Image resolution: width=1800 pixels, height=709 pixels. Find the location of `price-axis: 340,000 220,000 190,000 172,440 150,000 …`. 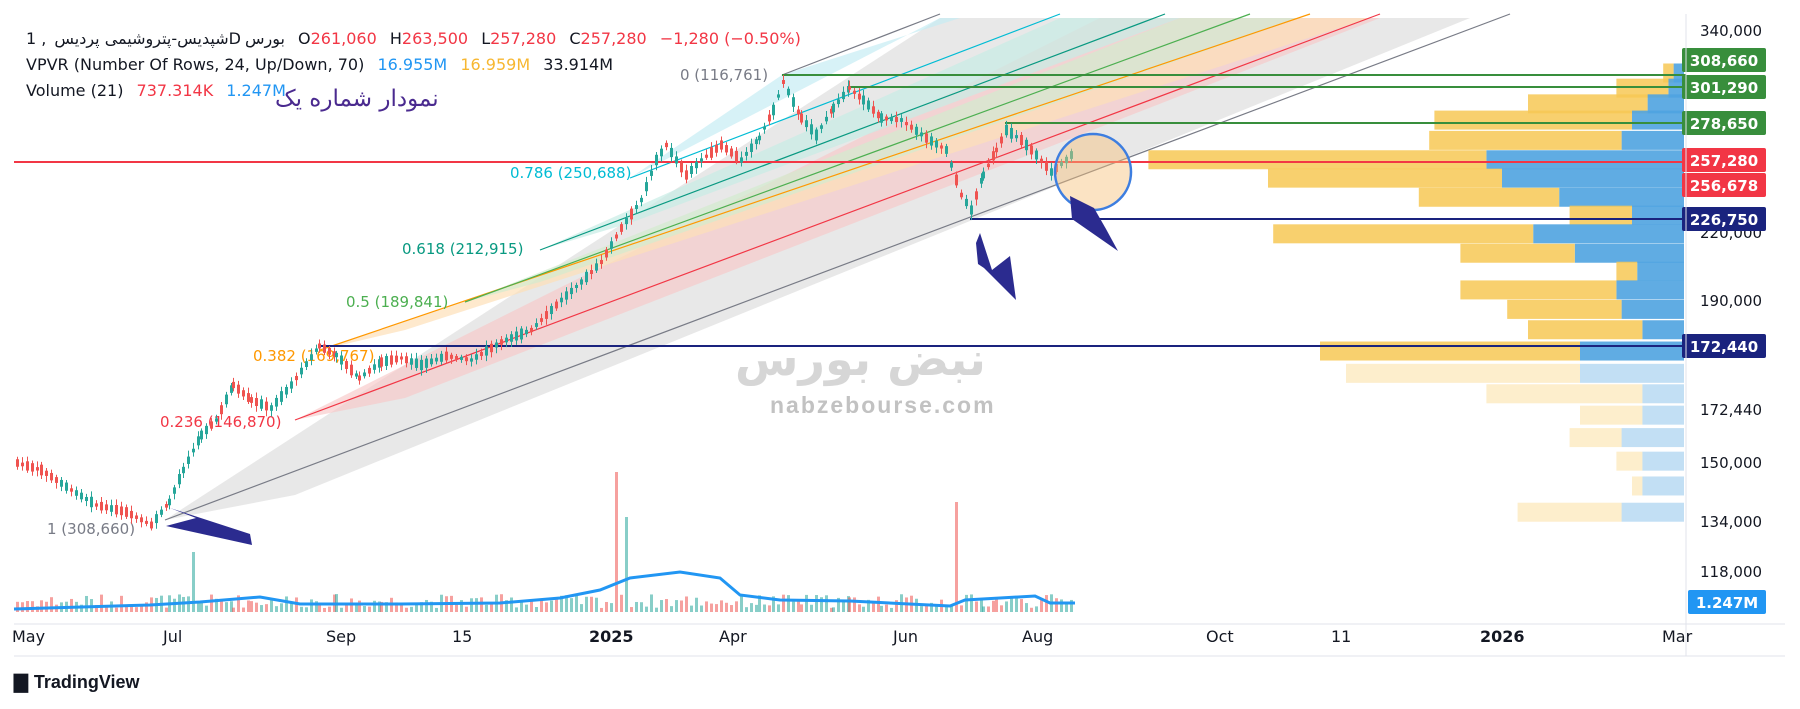

price-axis: 340,000 220,000 190,000 172,440 150,000 … is located at coordinates (1724, 318).